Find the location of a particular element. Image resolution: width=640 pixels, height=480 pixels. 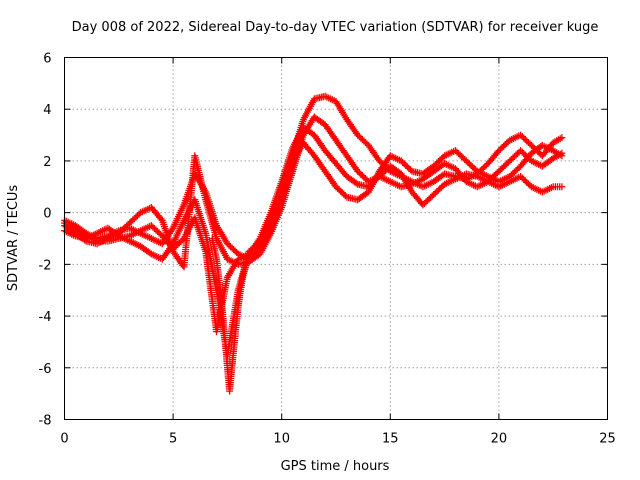

x-axis-label: GPS time / hours is located at coordinates (335, 466).